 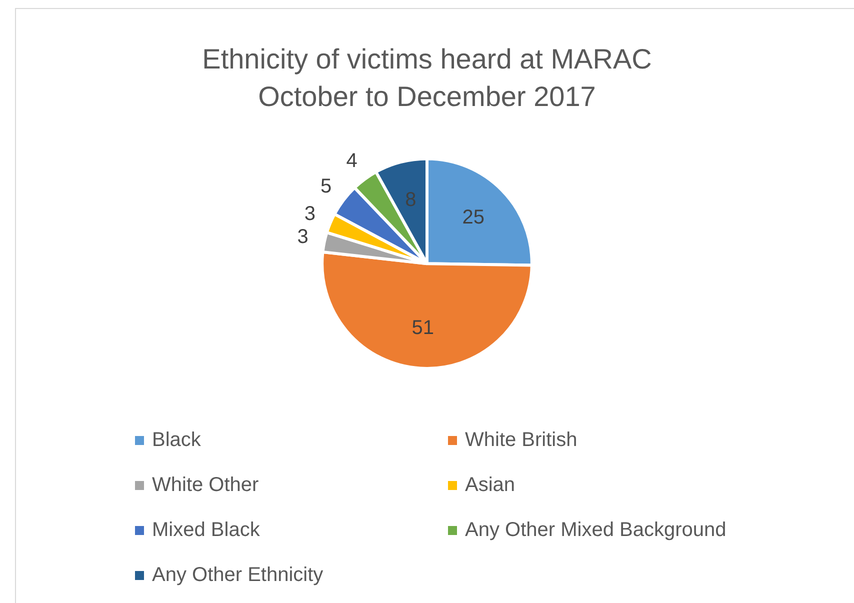 I want to click on legend-label: Mixed Black, so click(x=206, y=530).